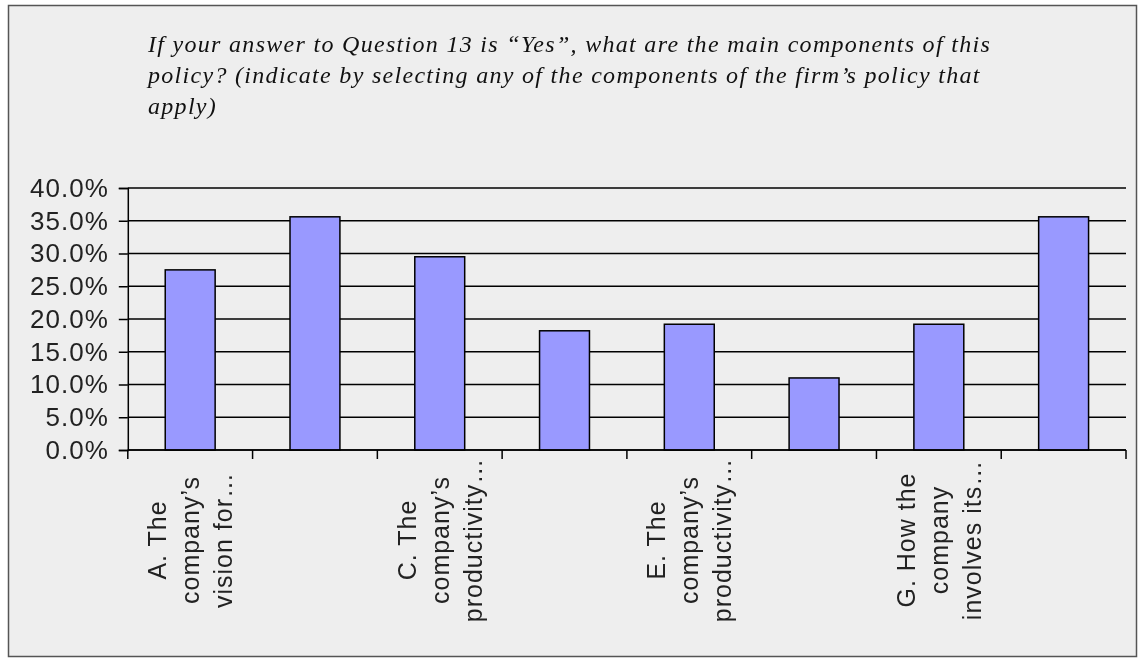 Image resolution: width=1138 pixels, height=659 pixels. I want to click on y-tick-label: 40.0%, so click(69, 187).